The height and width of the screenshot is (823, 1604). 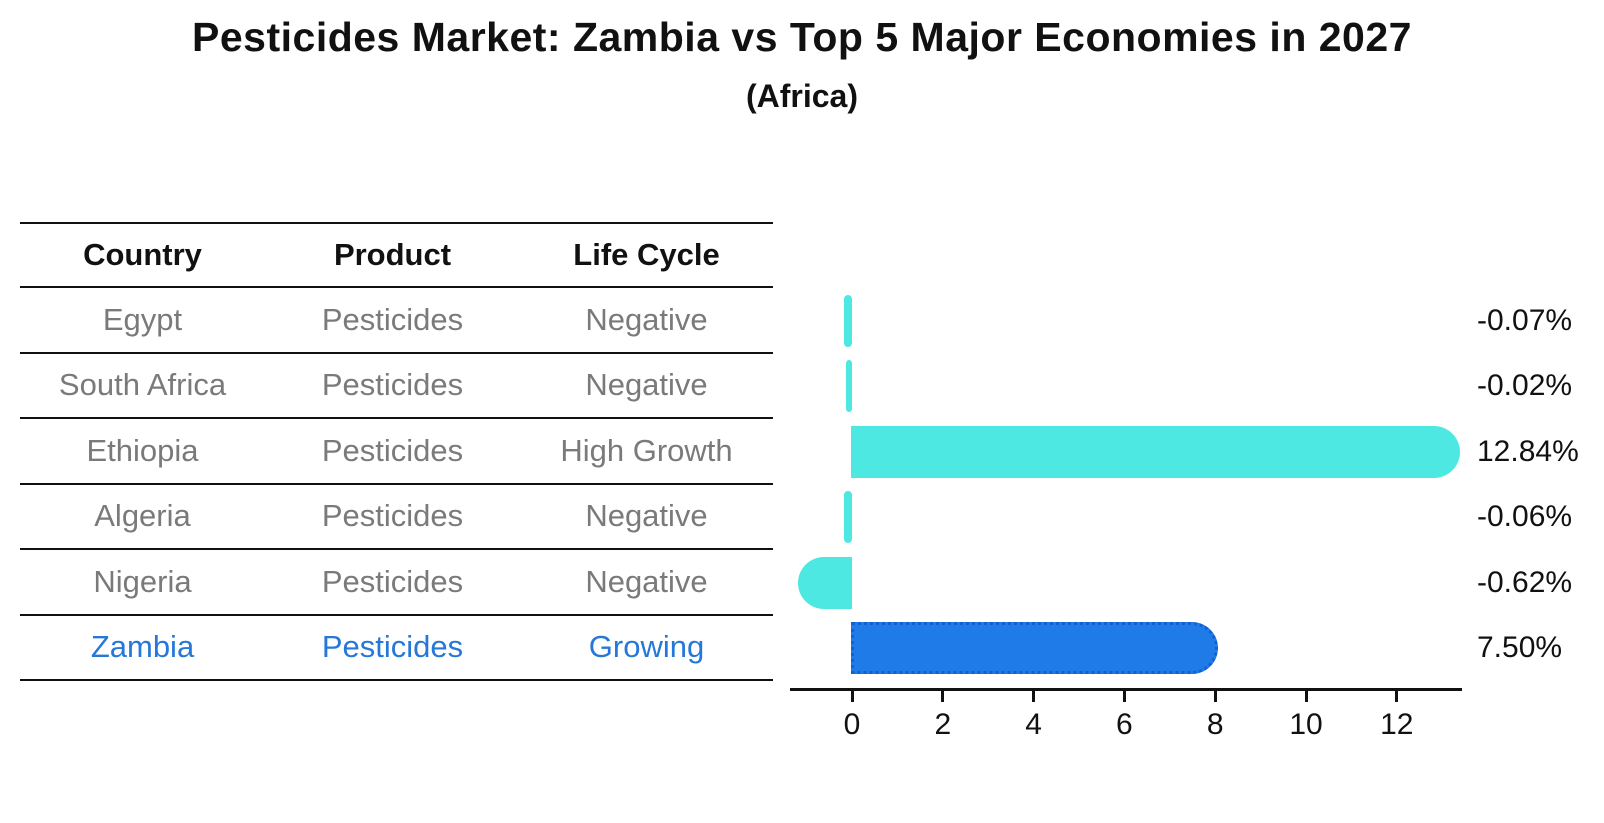 What do you see at coordinates (142, 254) in the screenshot?
I see `column-header-country: Country` at bounding box center [142, 254].